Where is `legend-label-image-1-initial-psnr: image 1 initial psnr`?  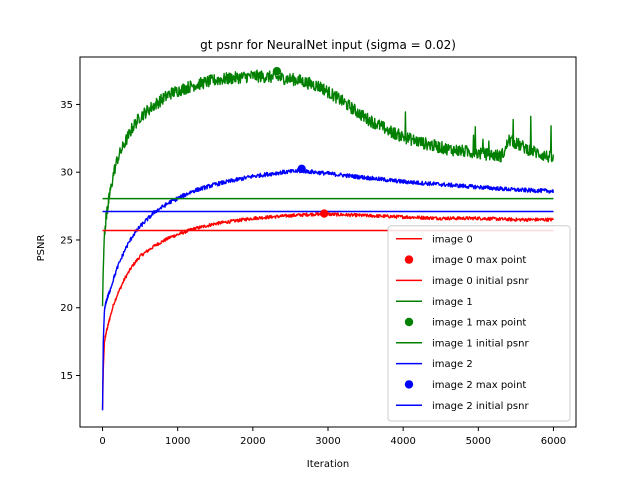
legend-label-image-1-initial-psnr: image 1 initial psnr is located at coordinates (480, 343).